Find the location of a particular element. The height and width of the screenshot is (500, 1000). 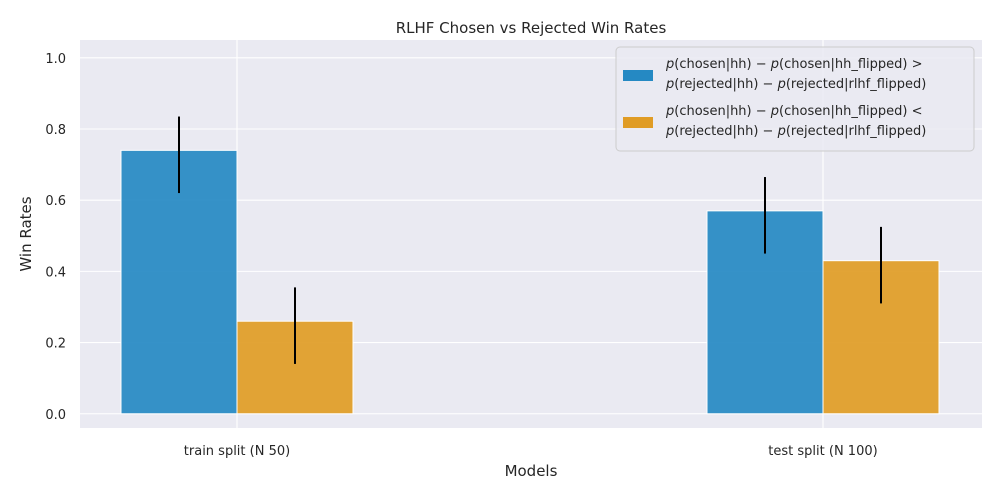

chart-title: RLHF Chosen vs Rejected Win Rates is located at coordinates (531, 28).